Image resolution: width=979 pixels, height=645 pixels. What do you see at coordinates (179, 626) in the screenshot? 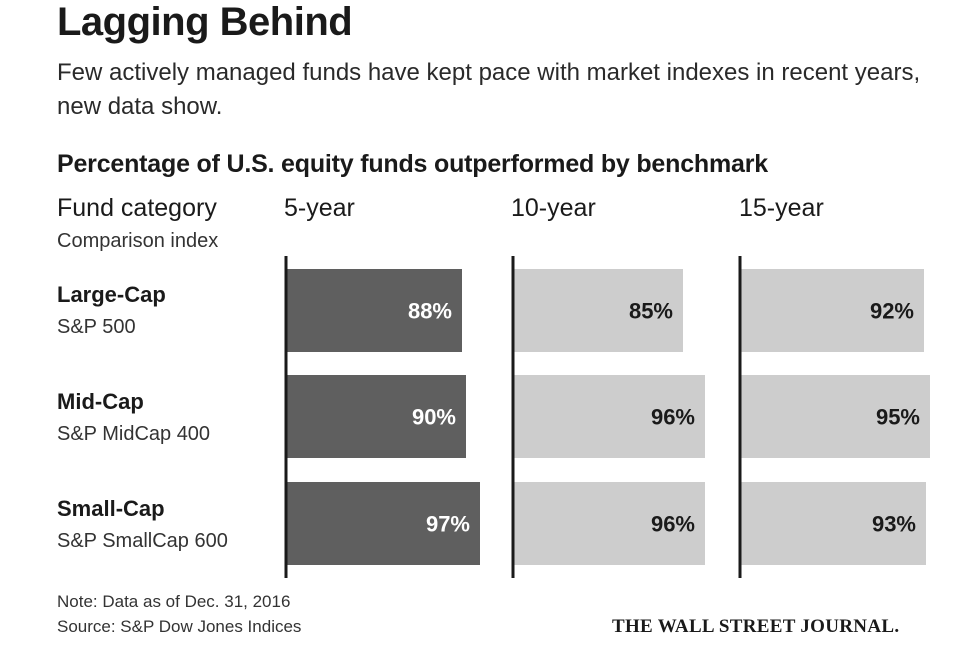
I see `source-text: Source: S&P Dow Jones Indices` at bounding box center [179, 626].